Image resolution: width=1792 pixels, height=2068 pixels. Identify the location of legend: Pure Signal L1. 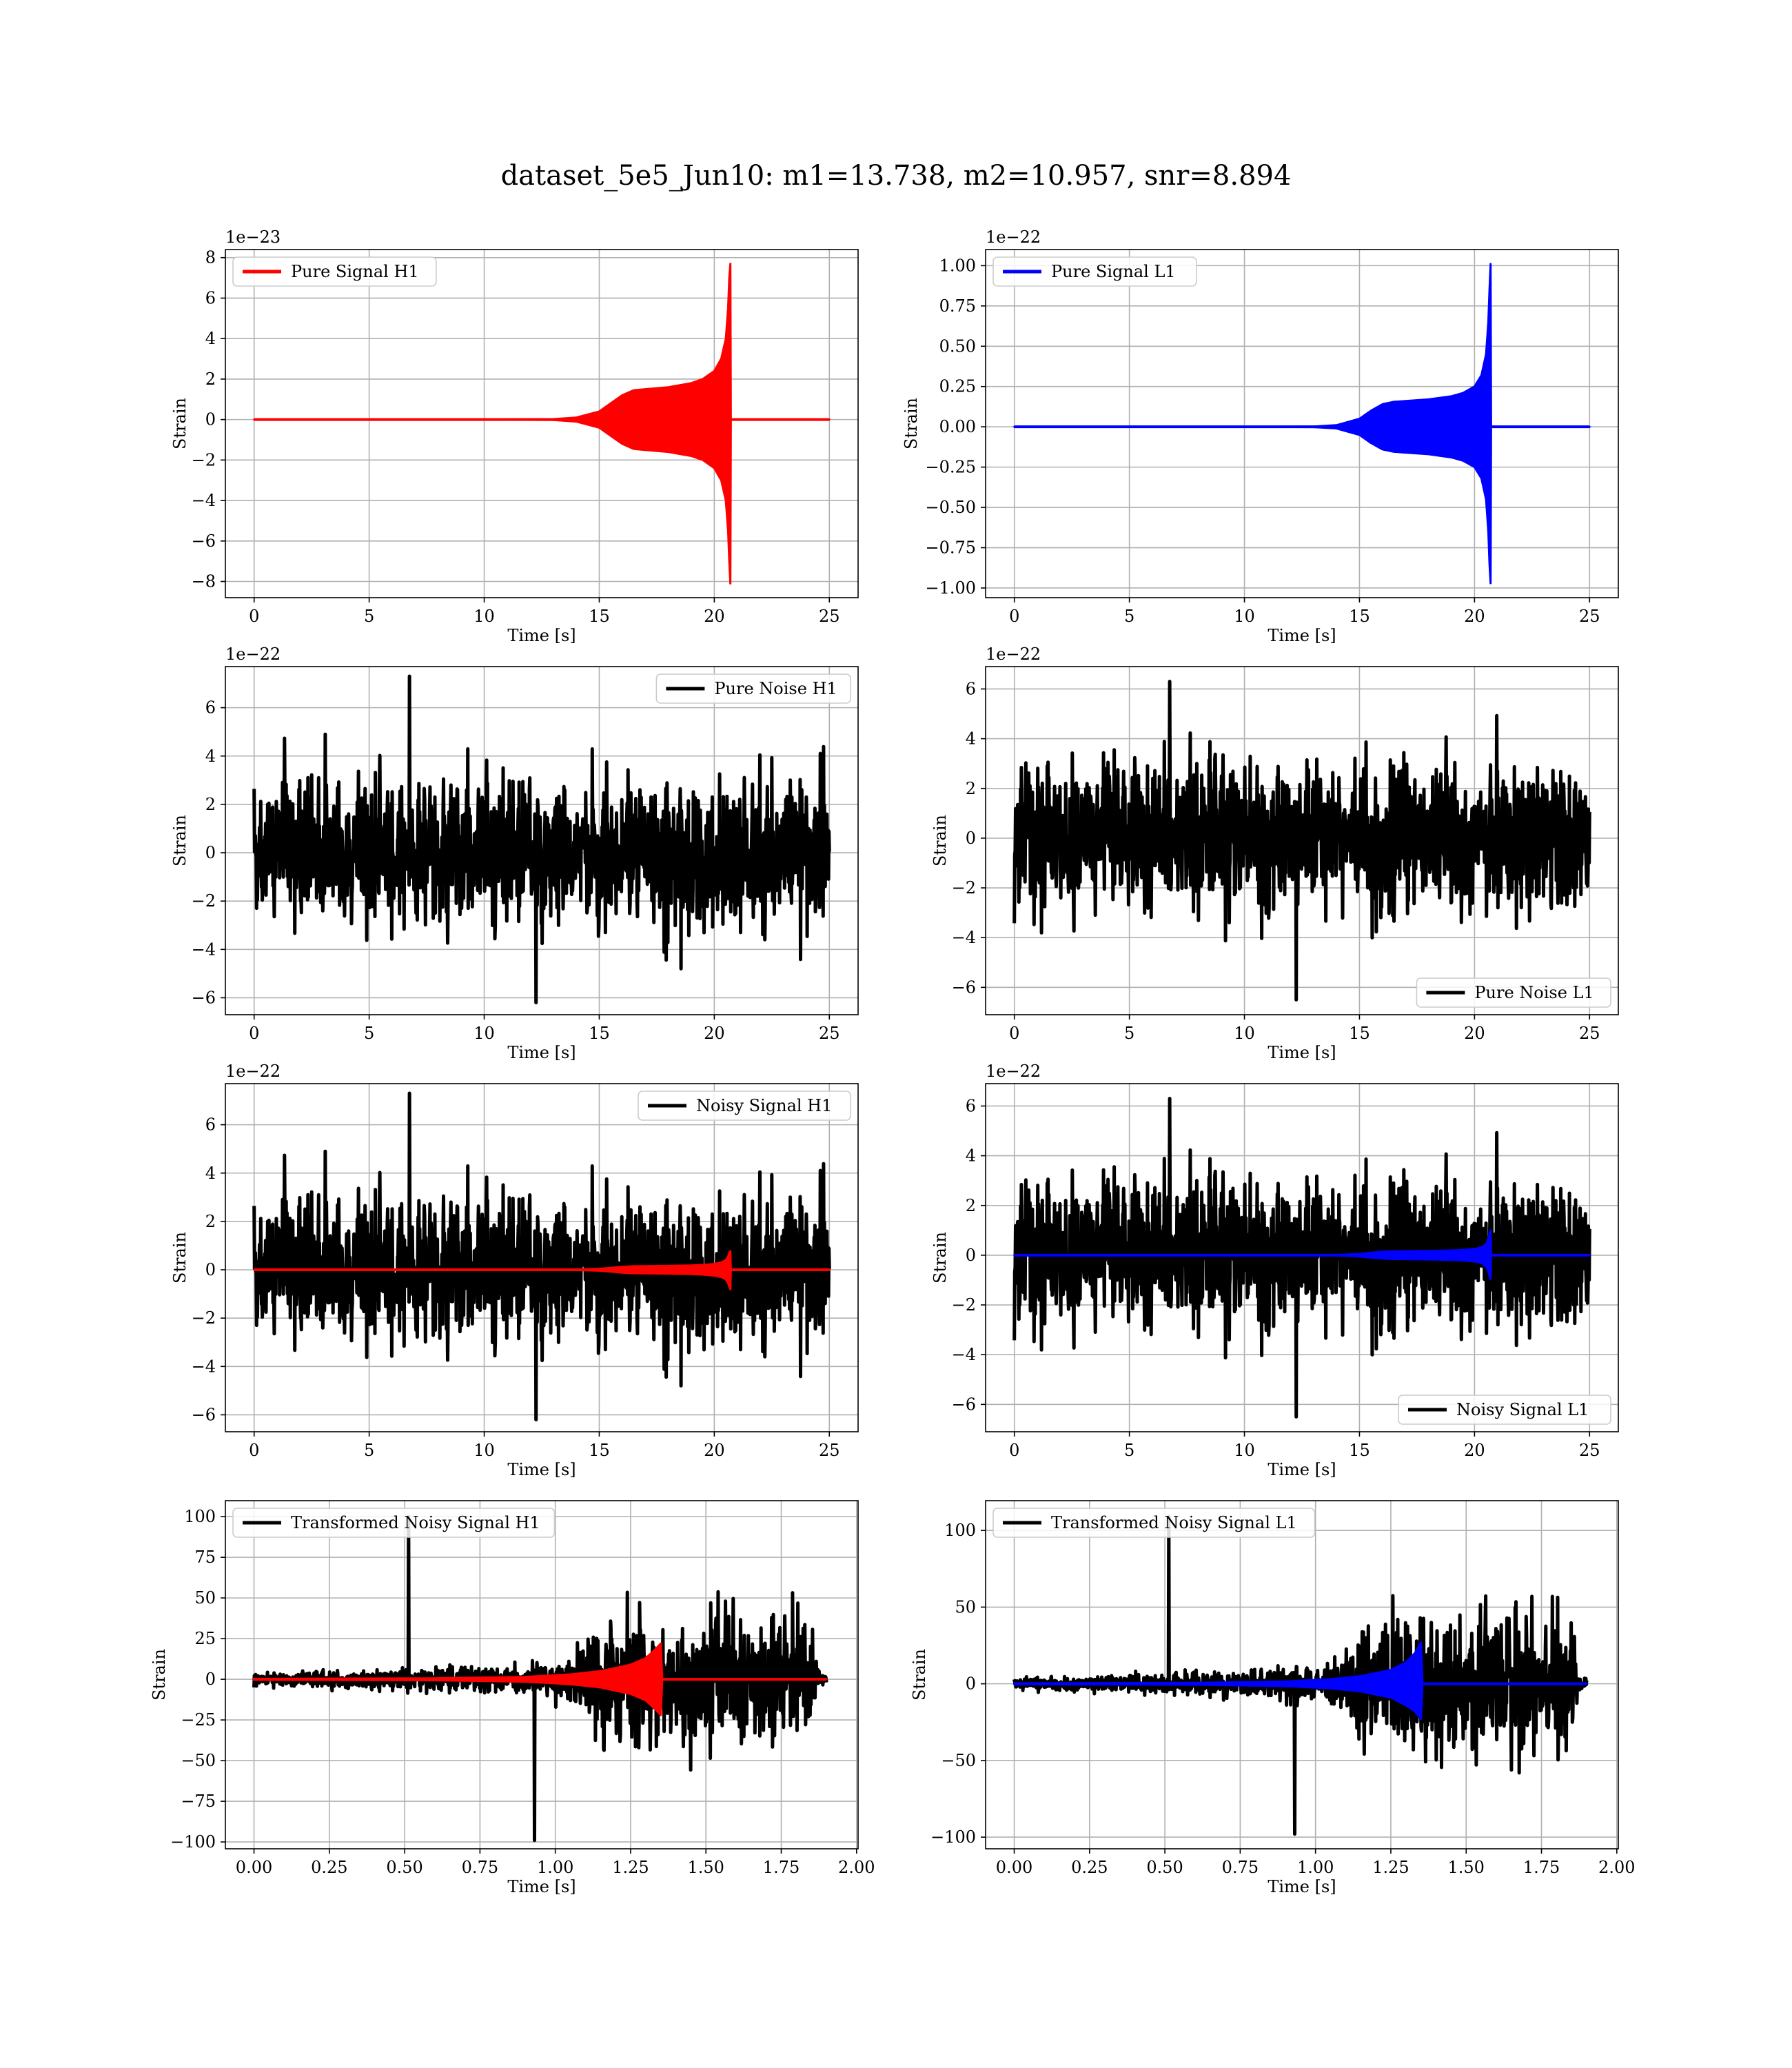
(1094, 271).